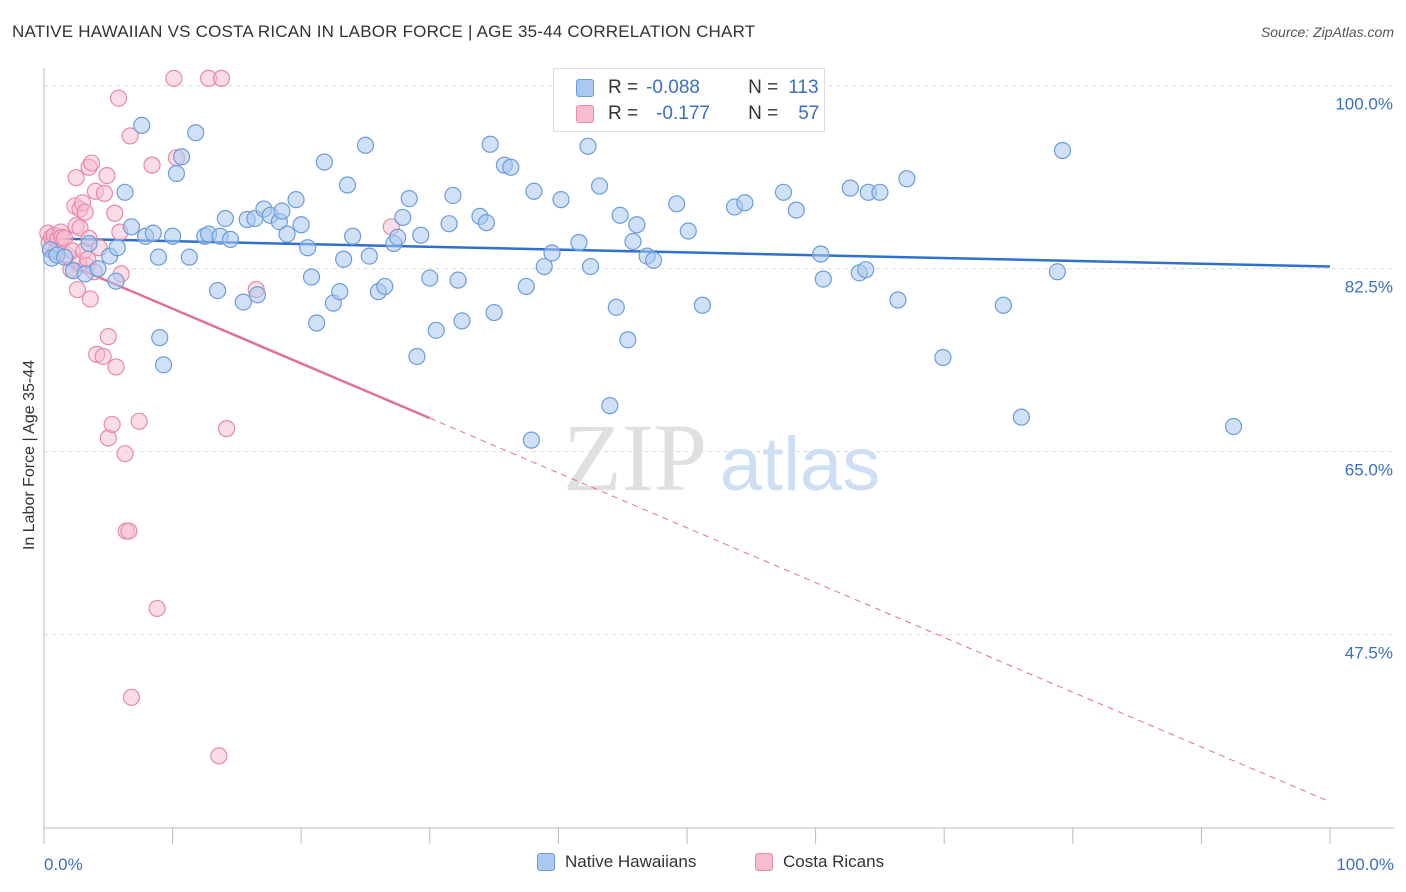 The width and height of the screenshot is (1406, 892). Describe the element at coordinates (703, 865) in the screenshot. I see `series-legend: Native Hawaiians Costa Ricans` at that location.